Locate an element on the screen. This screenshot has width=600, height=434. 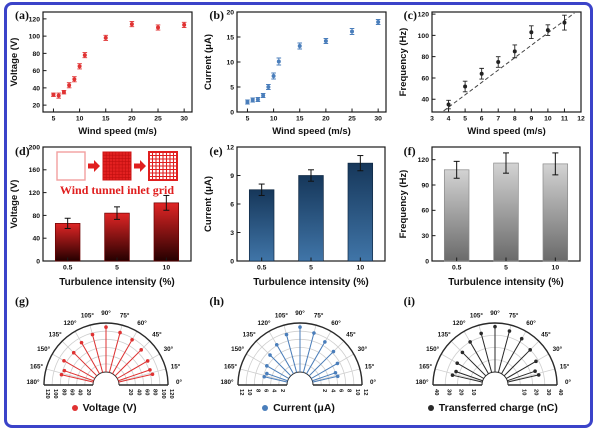
panel-label-h: (h) is located at coordinates (216, 301).